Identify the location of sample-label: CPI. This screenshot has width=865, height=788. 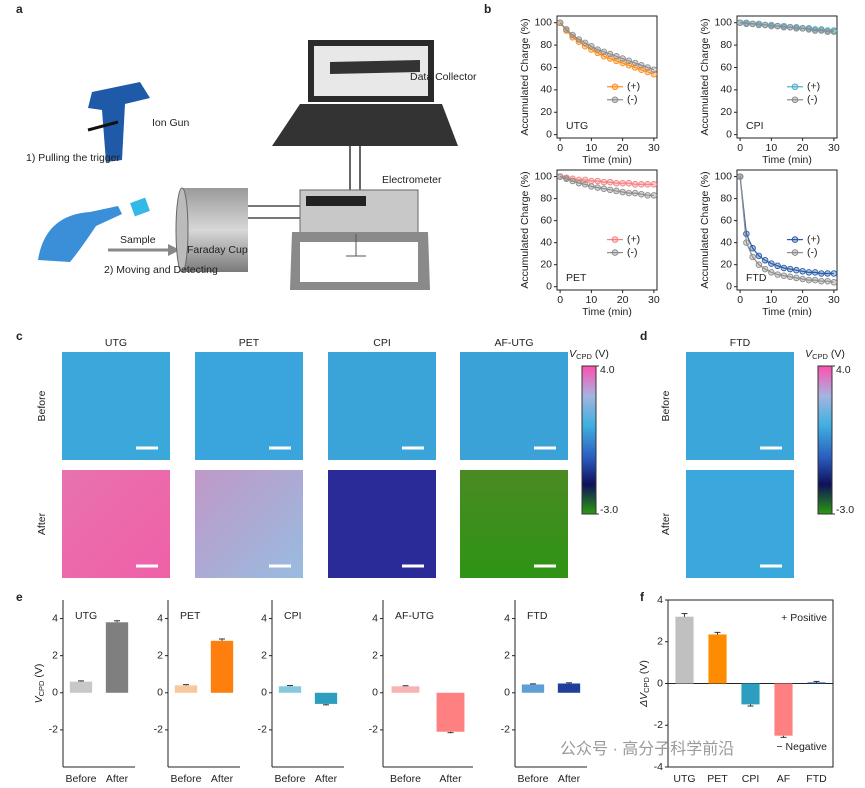
(382, 343).